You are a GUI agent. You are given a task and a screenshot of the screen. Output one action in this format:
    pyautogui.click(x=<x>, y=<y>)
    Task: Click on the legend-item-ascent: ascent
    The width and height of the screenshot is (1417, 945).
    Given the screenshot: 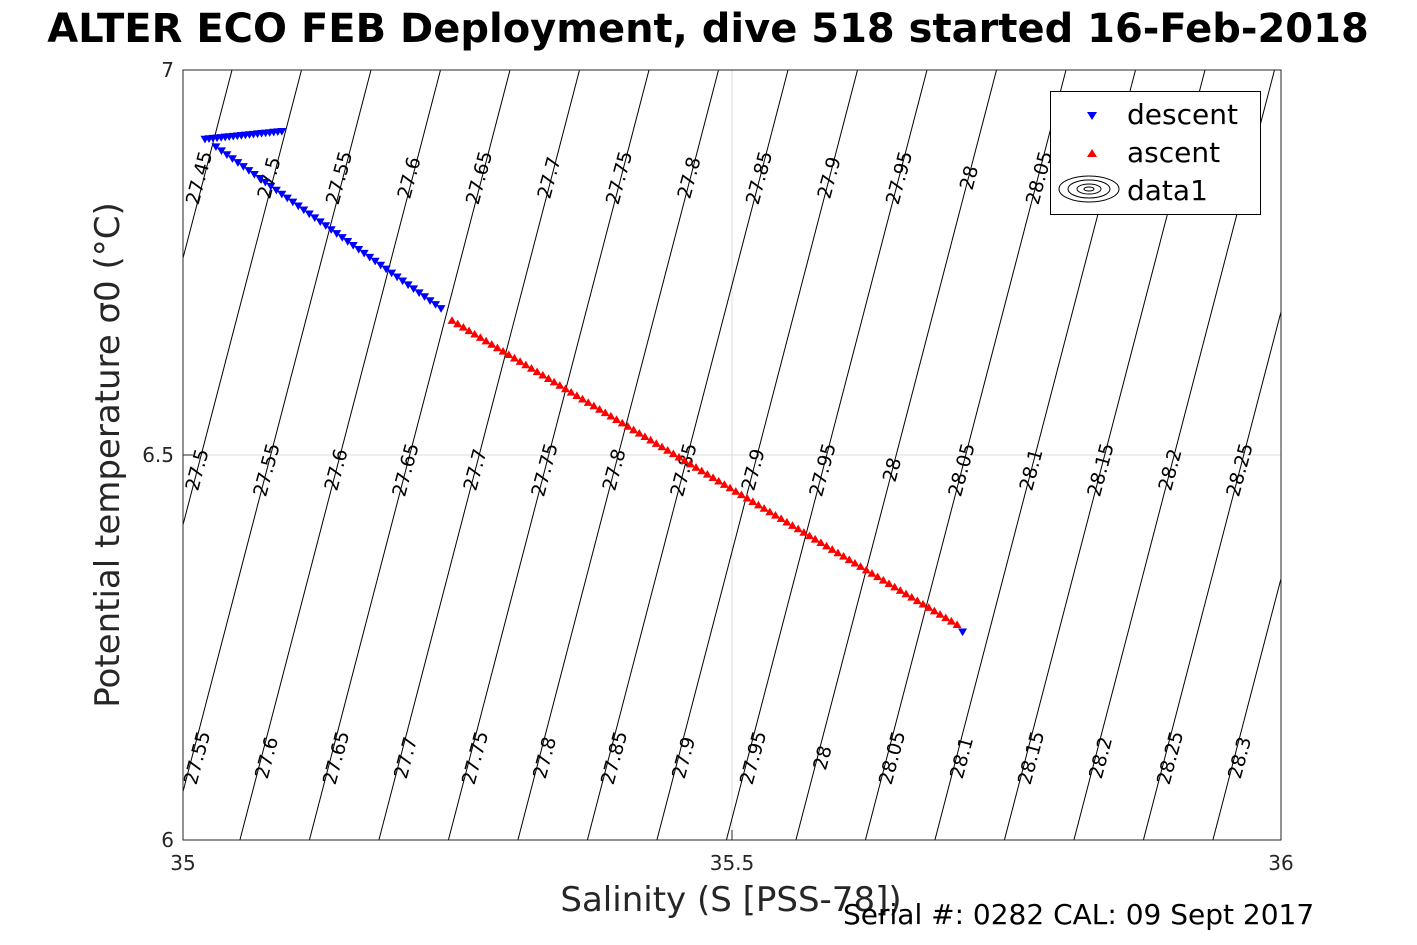 What is the action you would take?
    pyautogui.click(x=1155, y=152)
    